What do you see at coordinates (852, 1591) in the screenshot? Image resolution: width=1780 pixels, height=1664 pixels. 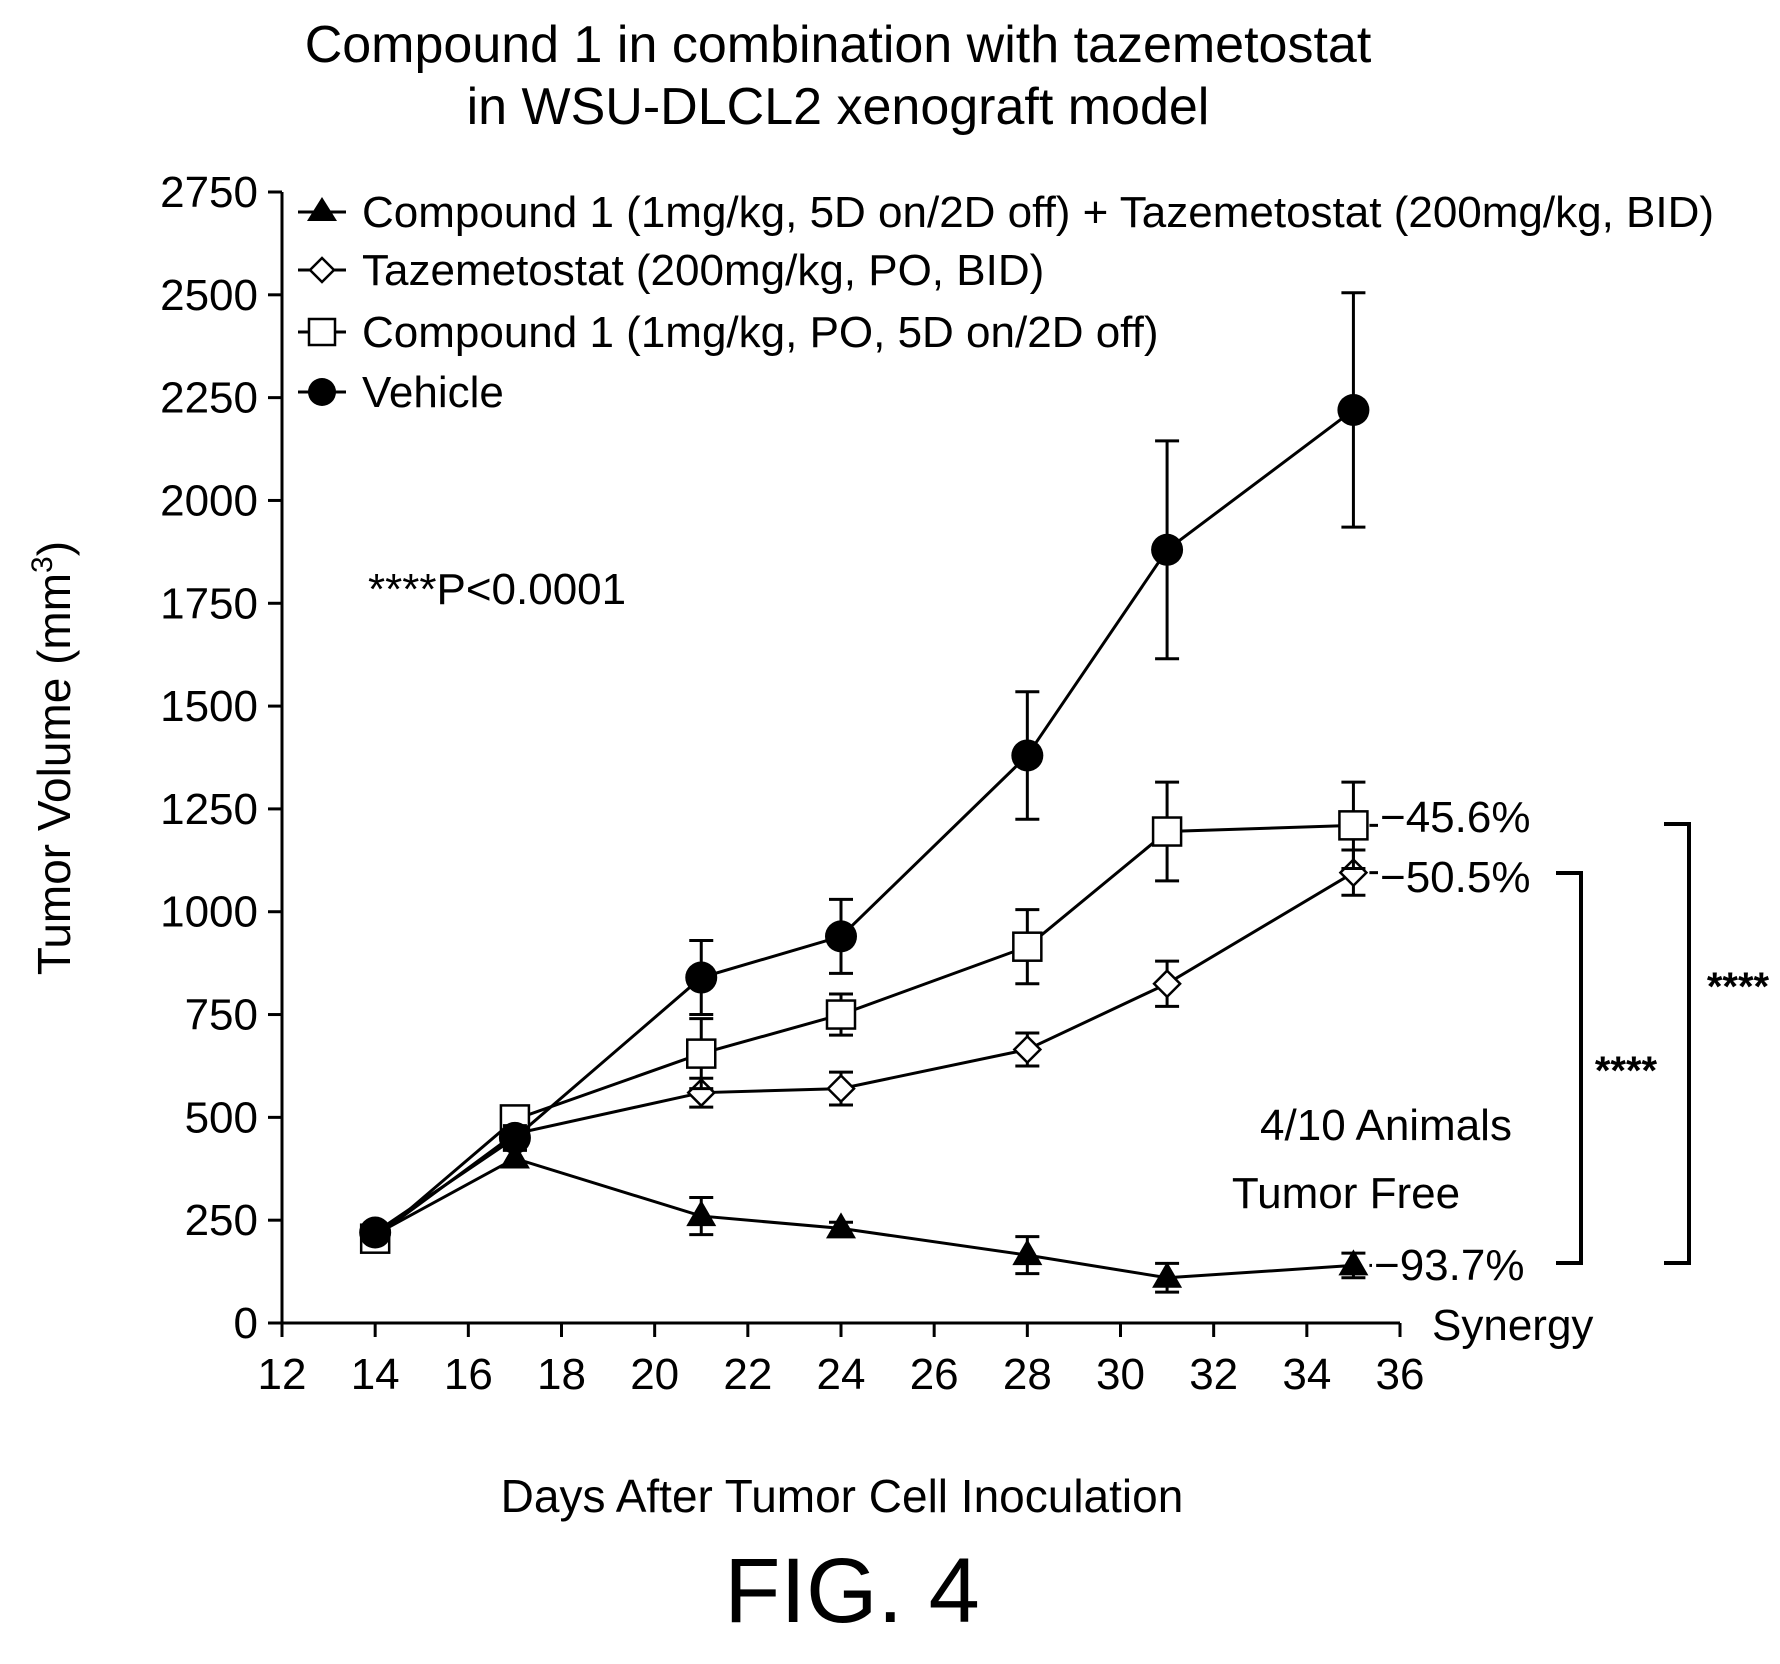 I see `figure-label: FIG. 4` at bounding box center [852, 1591].